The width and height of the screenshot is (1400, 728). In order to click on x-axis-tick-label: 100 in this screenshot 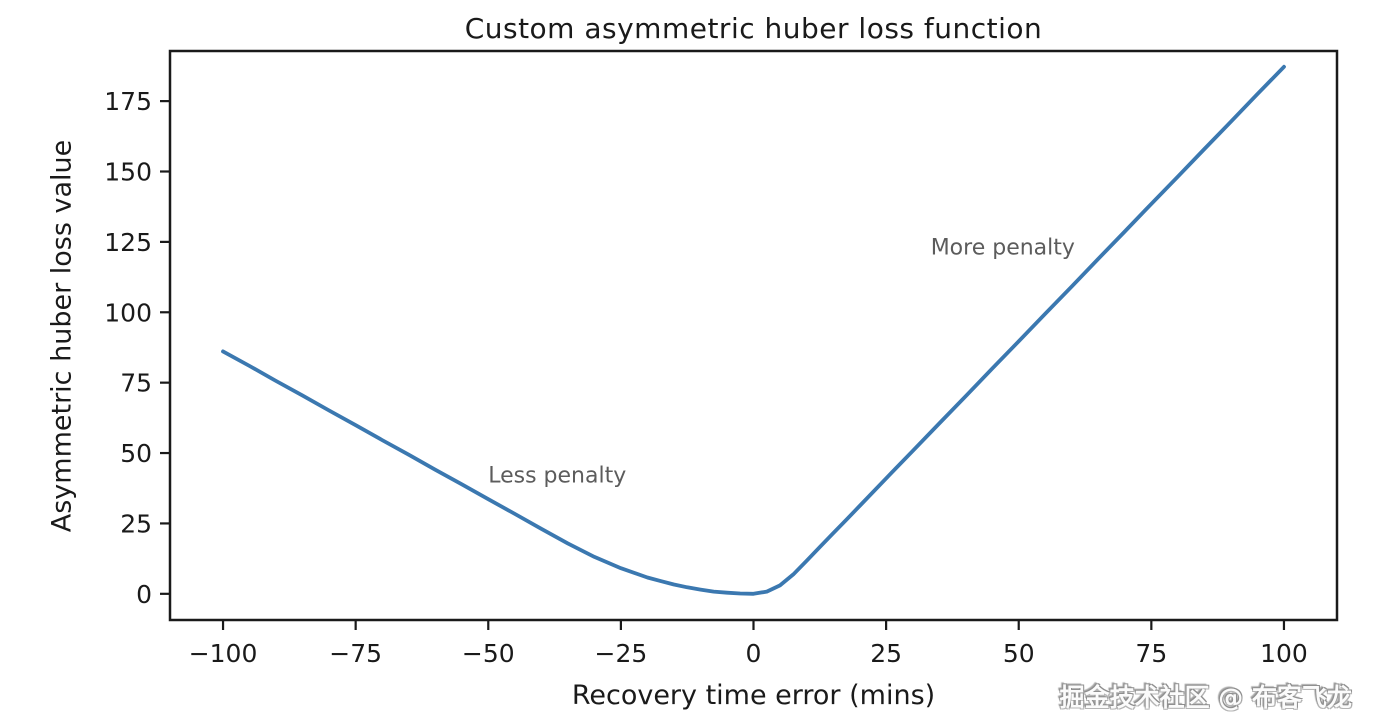, I will do `click(1284, 653)`.